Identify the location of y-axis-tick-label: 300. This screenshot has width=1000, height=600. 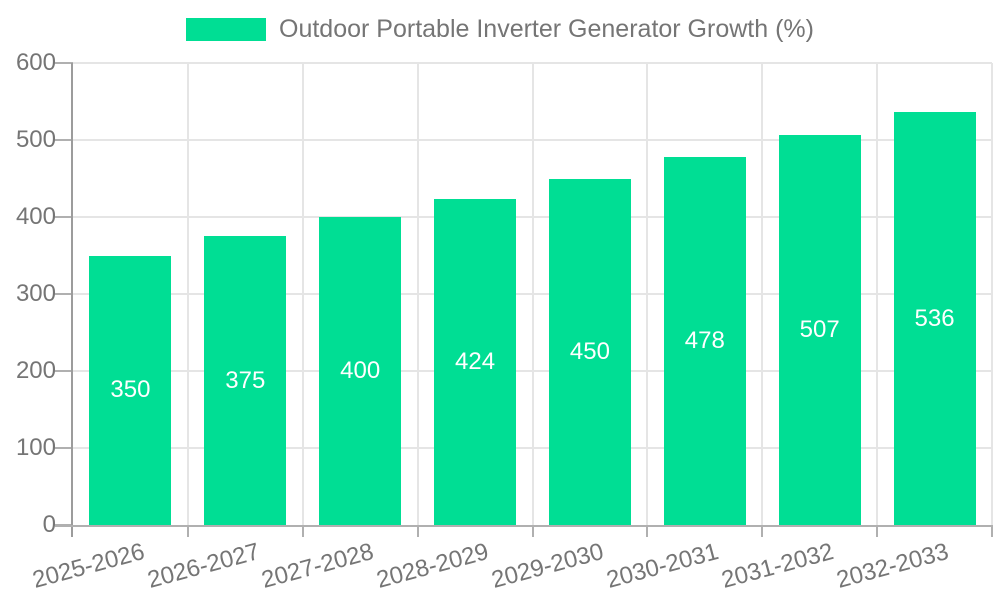
(35, 293).